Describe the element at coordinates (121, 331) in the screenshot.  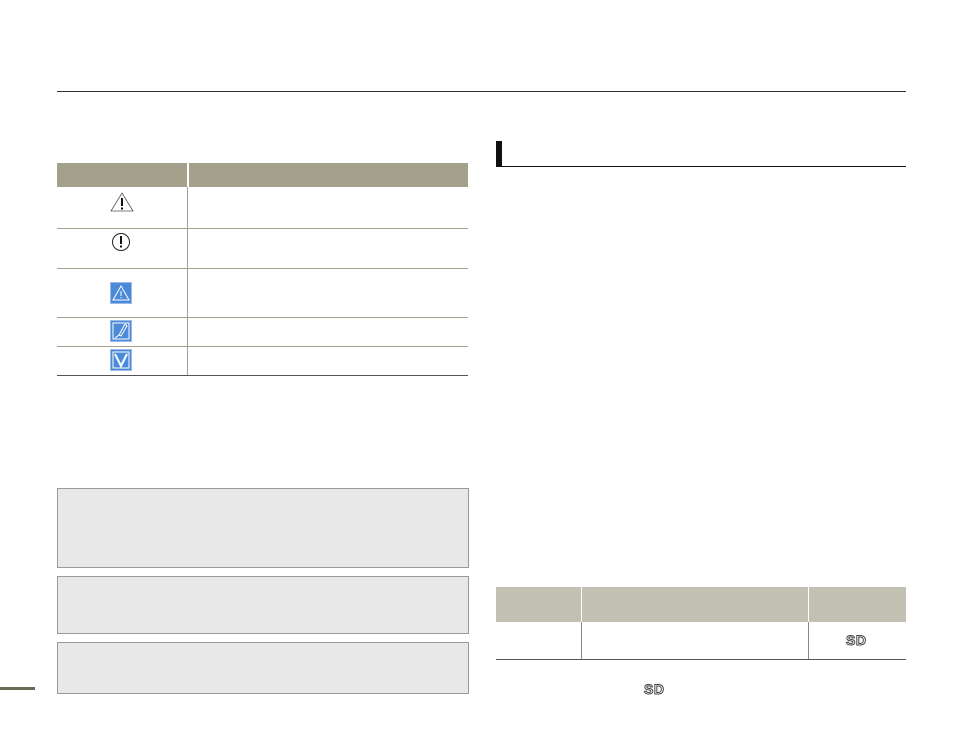
I see `note-pencil-icon` at that location.